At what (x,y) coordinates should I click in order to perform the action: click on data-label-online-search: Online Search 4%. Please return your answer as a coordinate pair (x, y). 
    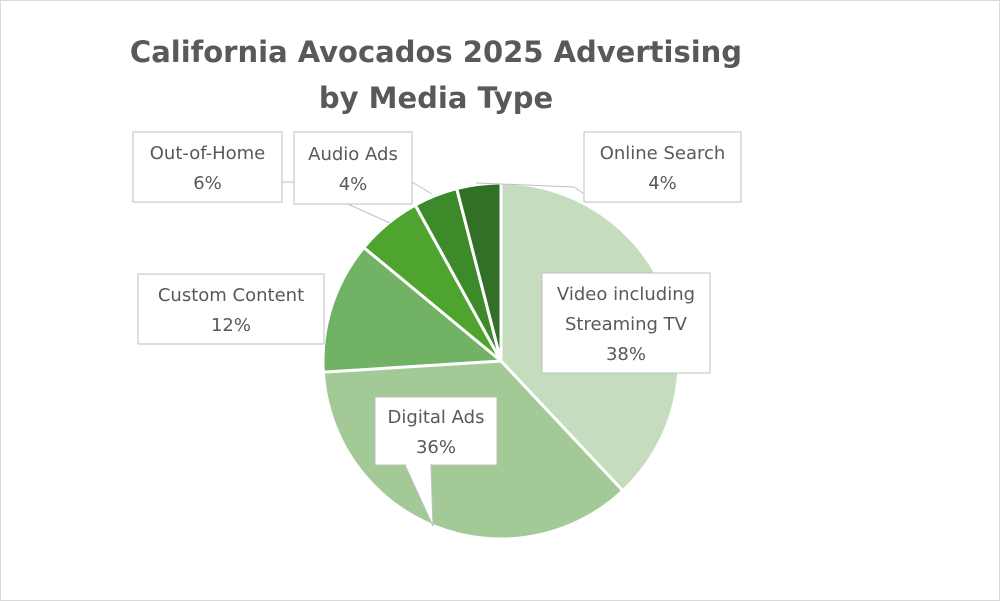
    Looking at the image, I should click on (608, 167).